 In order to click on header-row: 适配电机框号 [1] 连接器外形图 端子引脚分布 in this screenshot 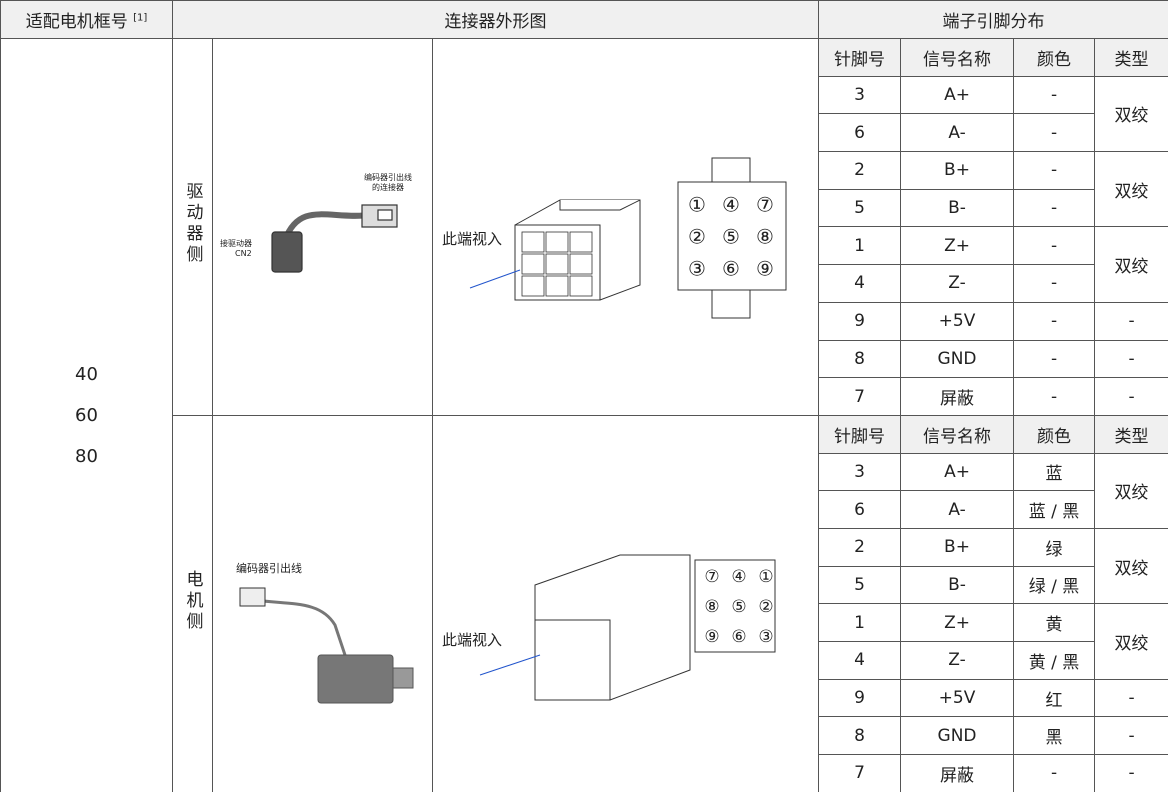, I will do `click(584, 19)`.